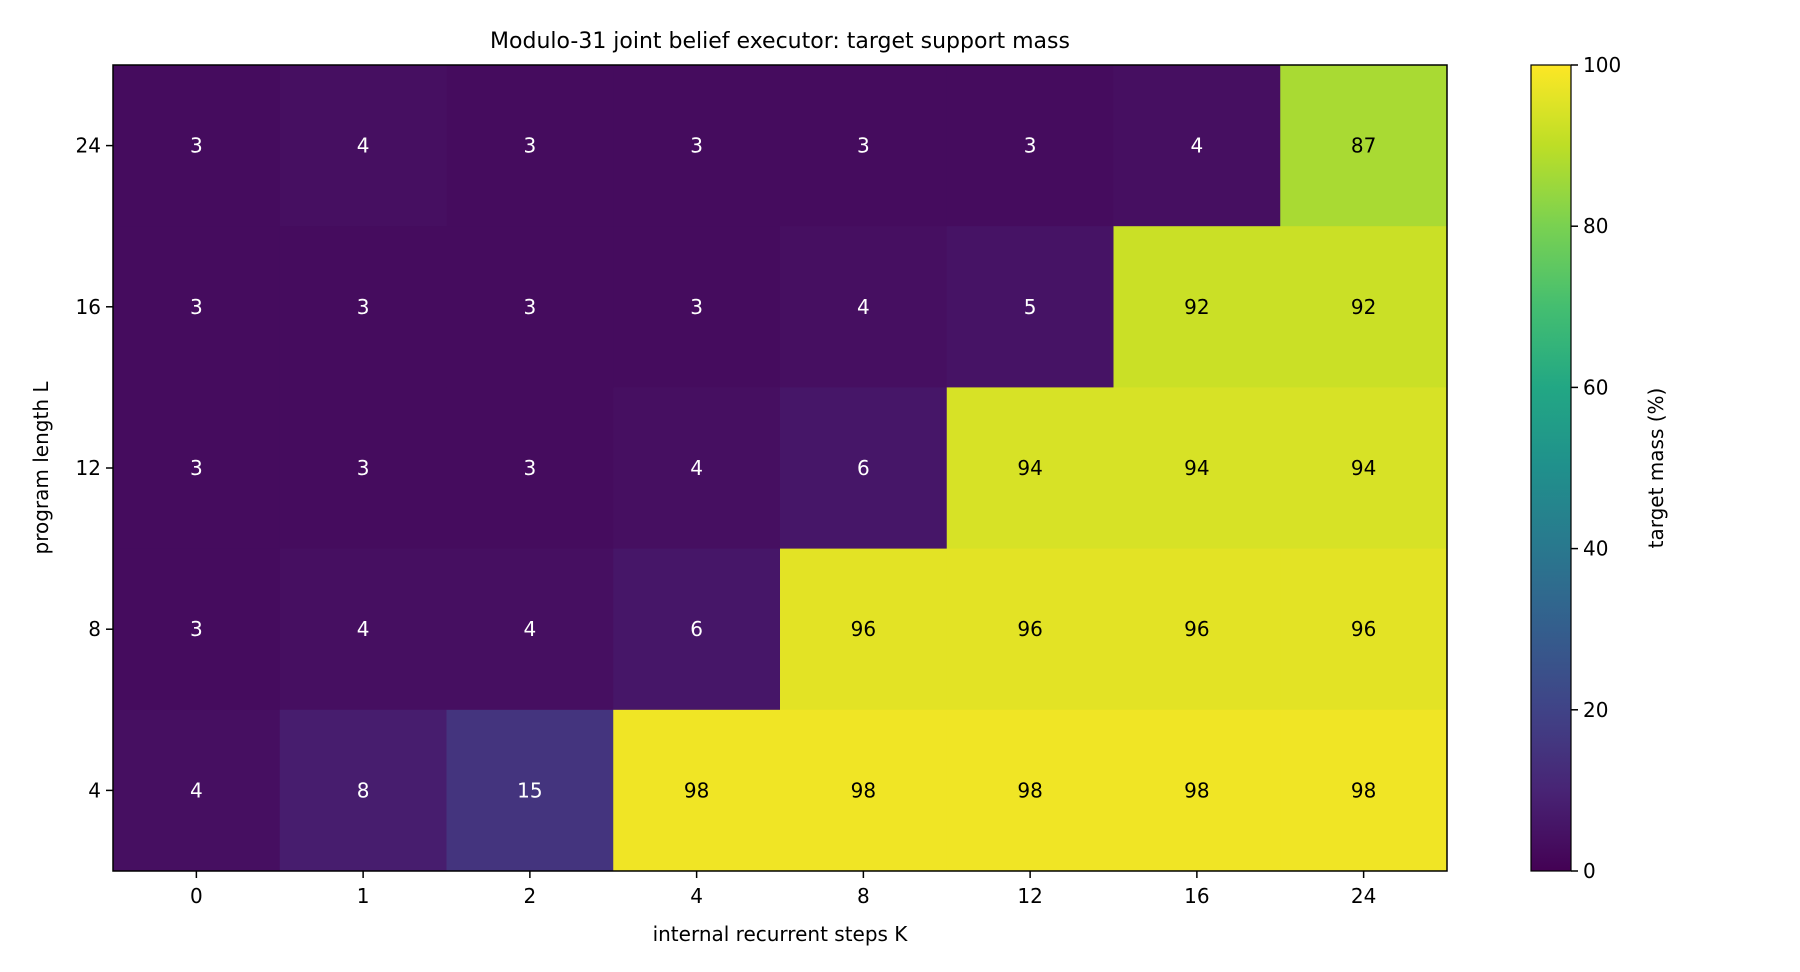  Describe the element at coordinates (88, 468) in the screenshot. I see `y-tick-label: 12` at that location.